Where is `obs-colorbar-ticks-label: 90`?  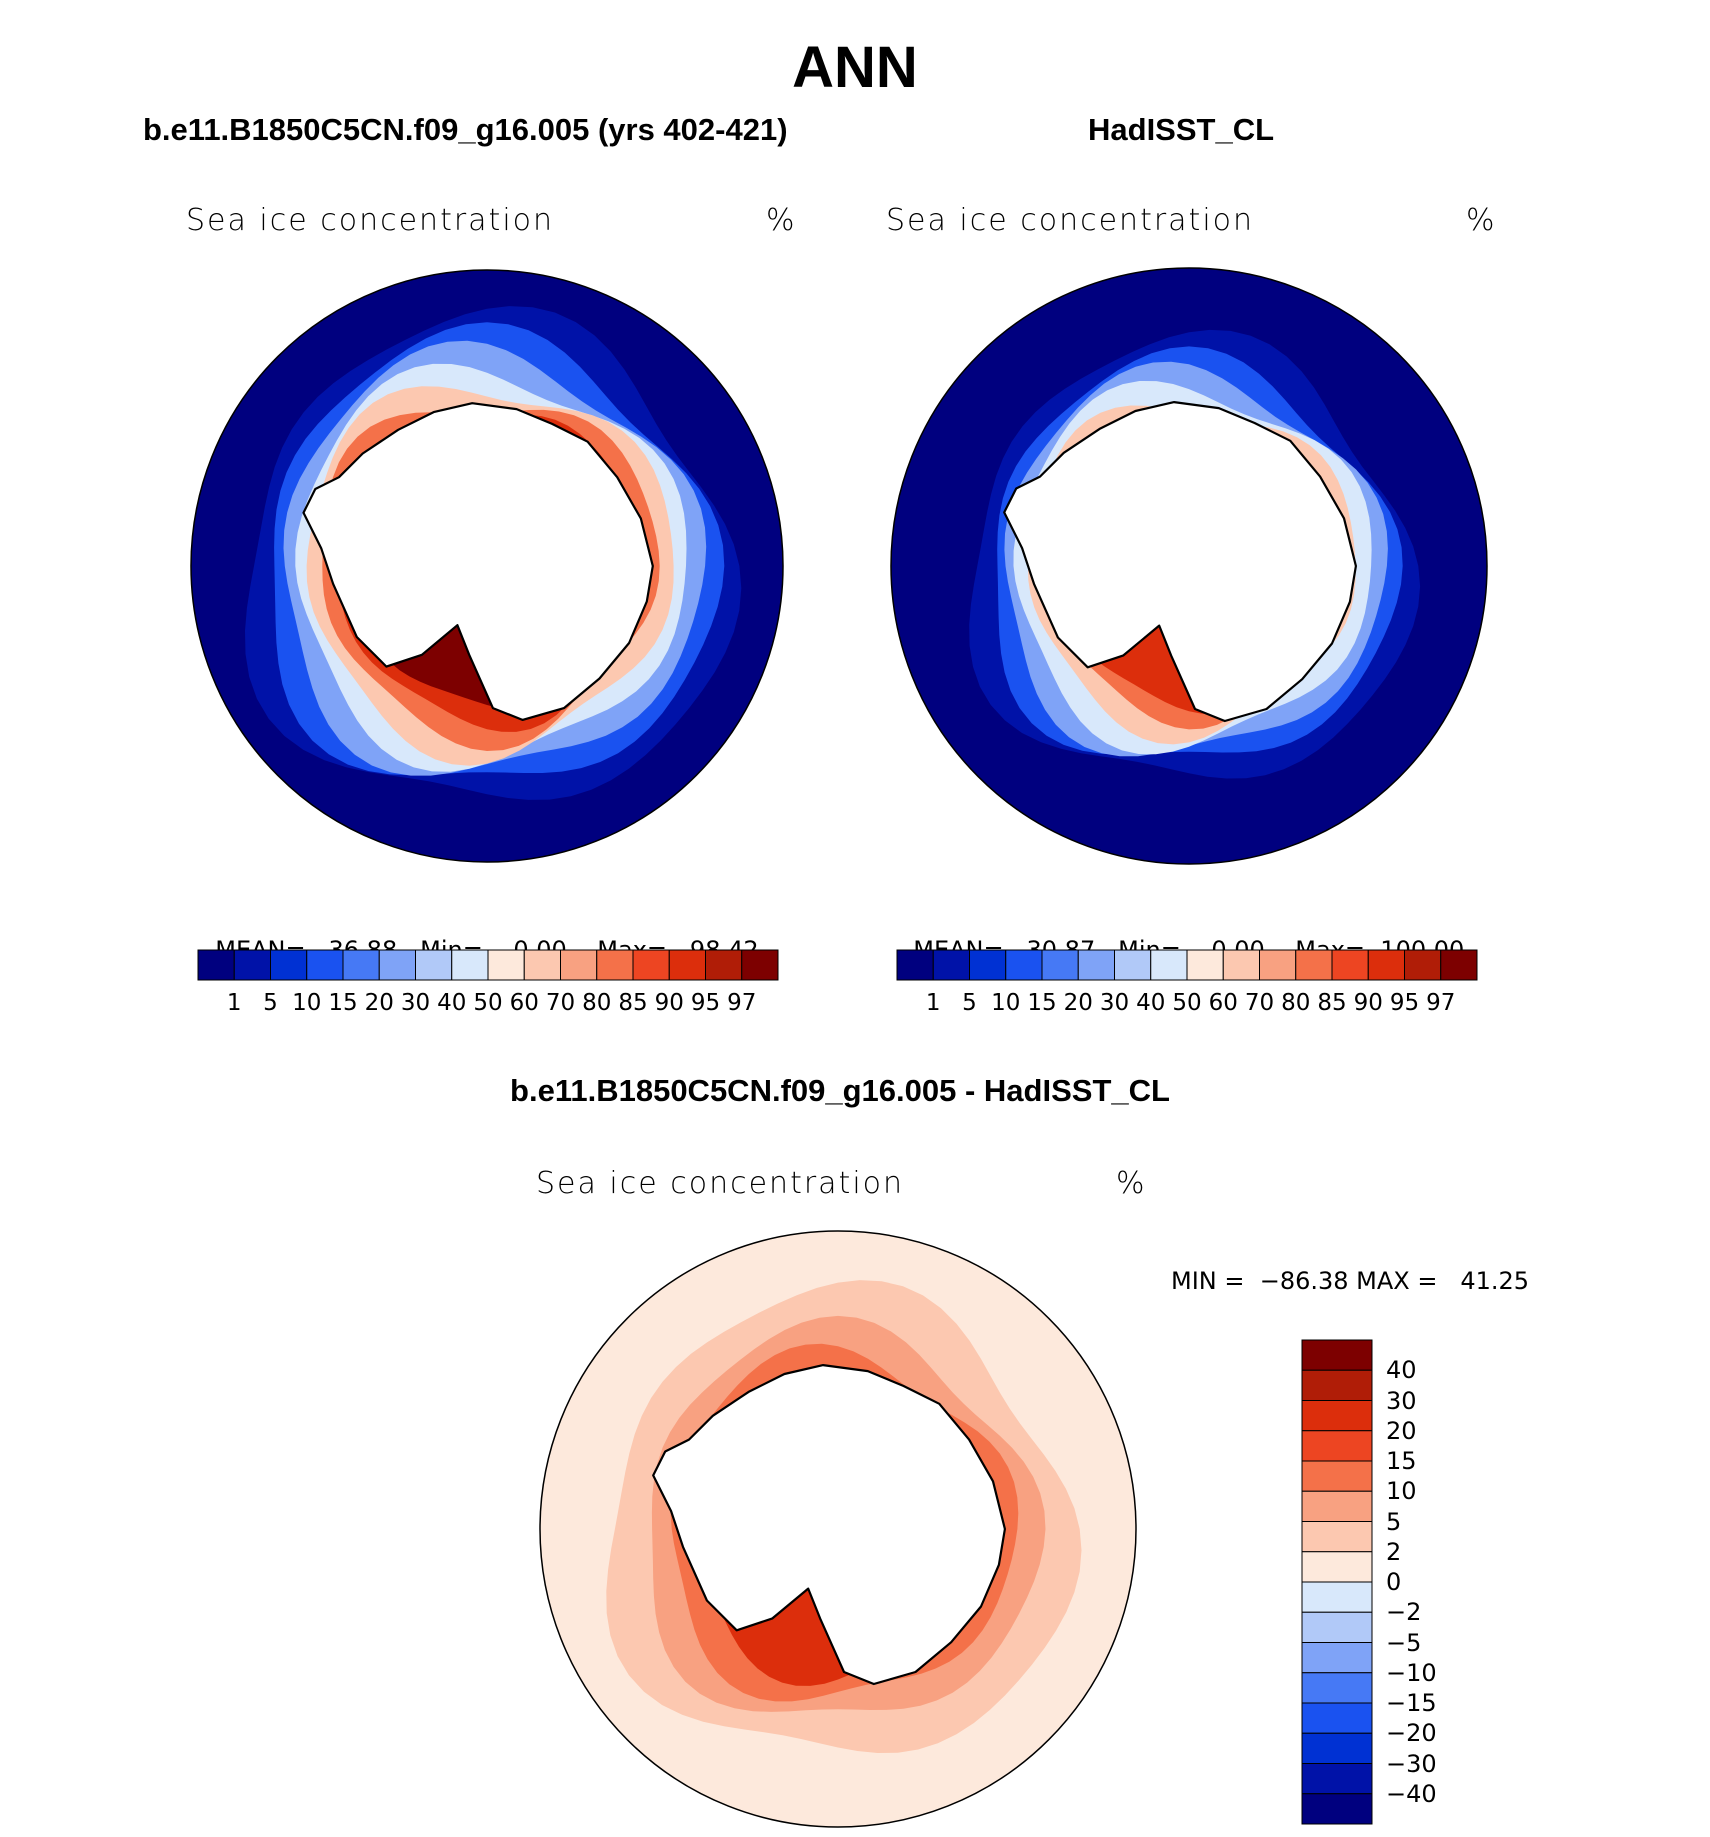
obs-colorbar-ticks-label: 90 is located at coordinates (1368, 1003).